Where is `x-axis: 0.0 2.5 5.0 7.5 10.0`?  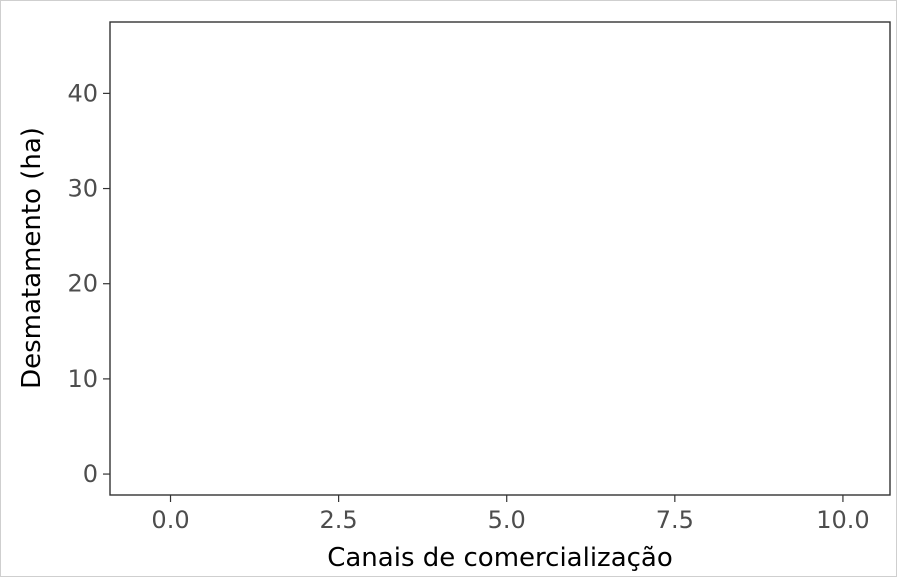 x-axis: 0.0 2.5 5.0 7.5 10.0 is located at coordinates (510, 514).